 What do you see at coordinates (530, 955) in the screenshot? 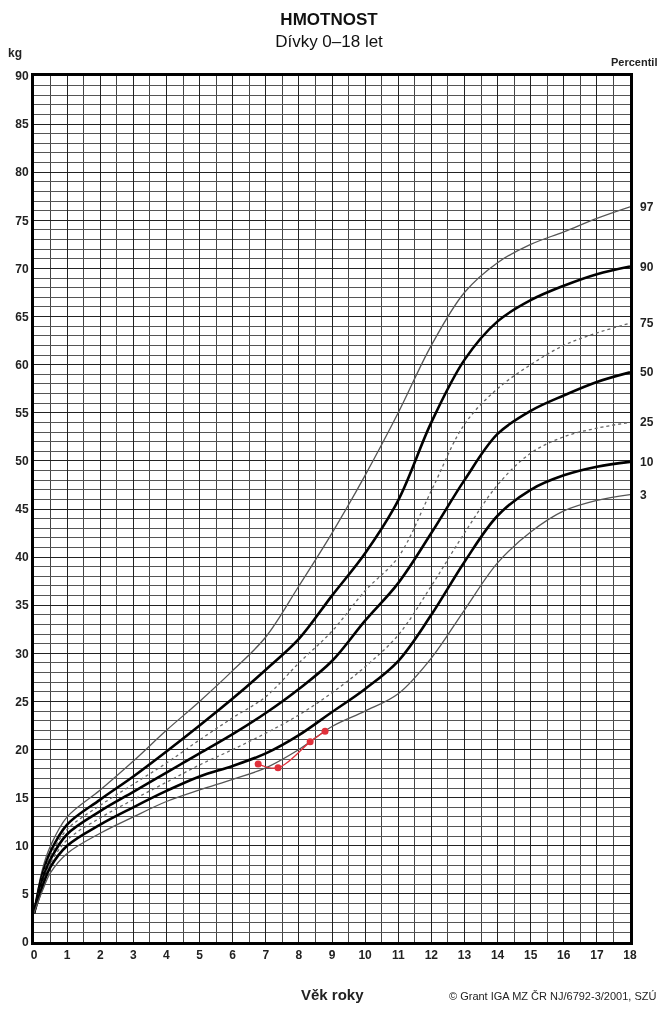
I see `x-tick-label: 15` at bounding box center [530, 955].